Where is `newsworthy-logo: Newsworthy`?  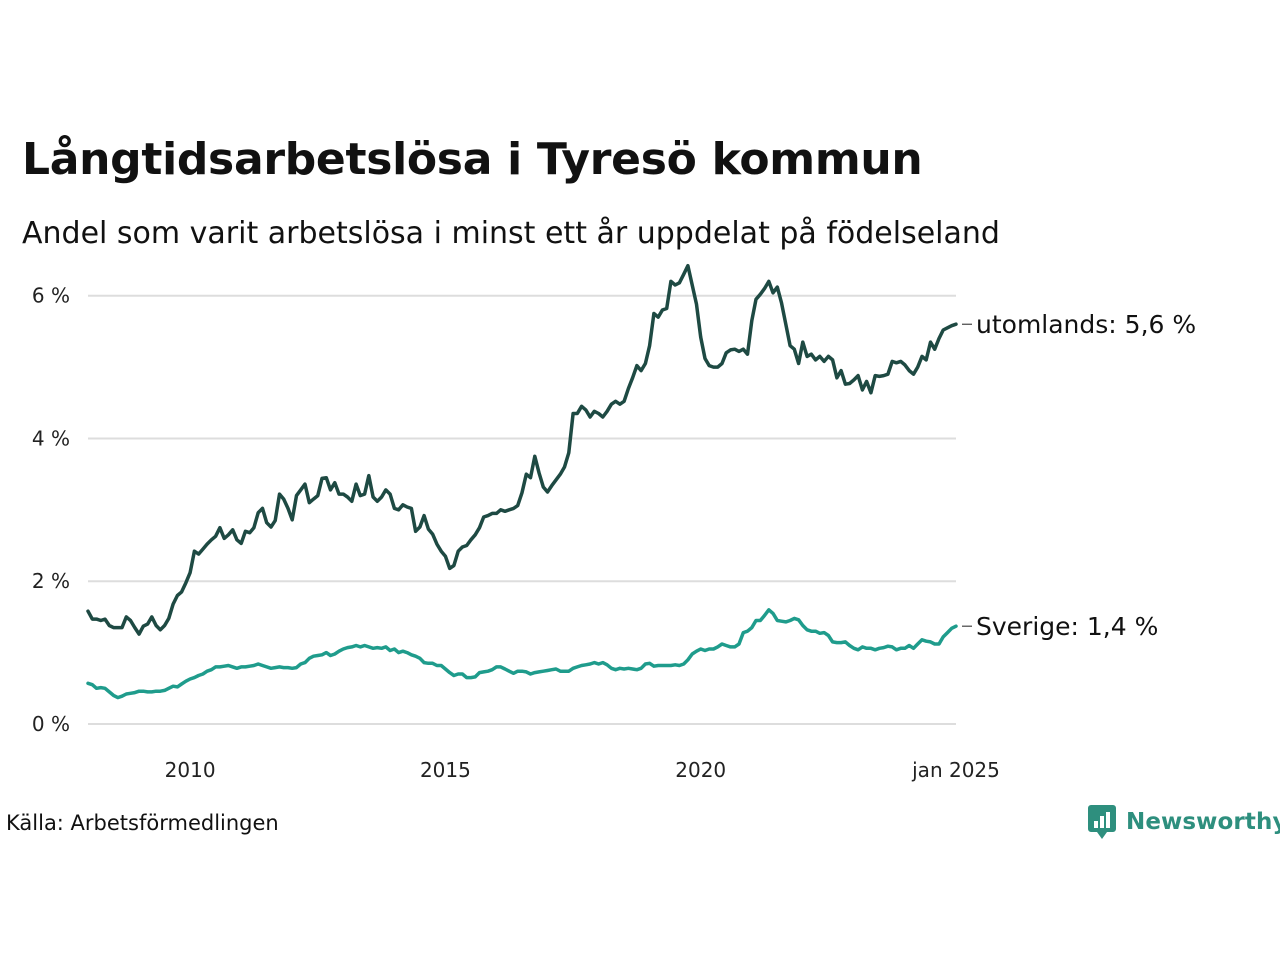
newsworthy-logo: Newsworthy is located at coordinates (1184, 822).